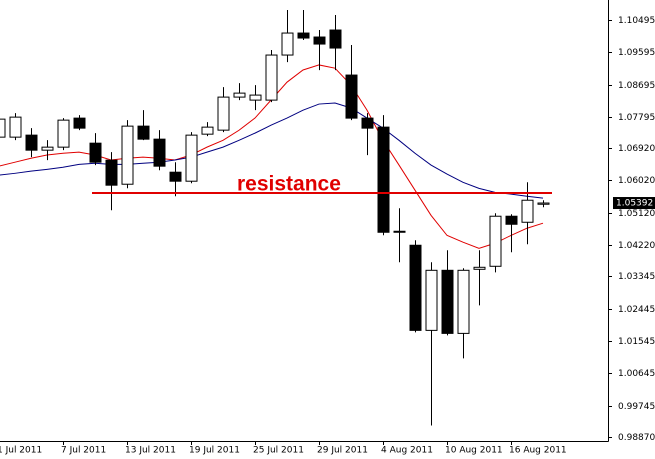  Describe the element at coordinates (214, 451) in the screenshot. I see `x-tick-label: 19 Jul 2011` at that location.